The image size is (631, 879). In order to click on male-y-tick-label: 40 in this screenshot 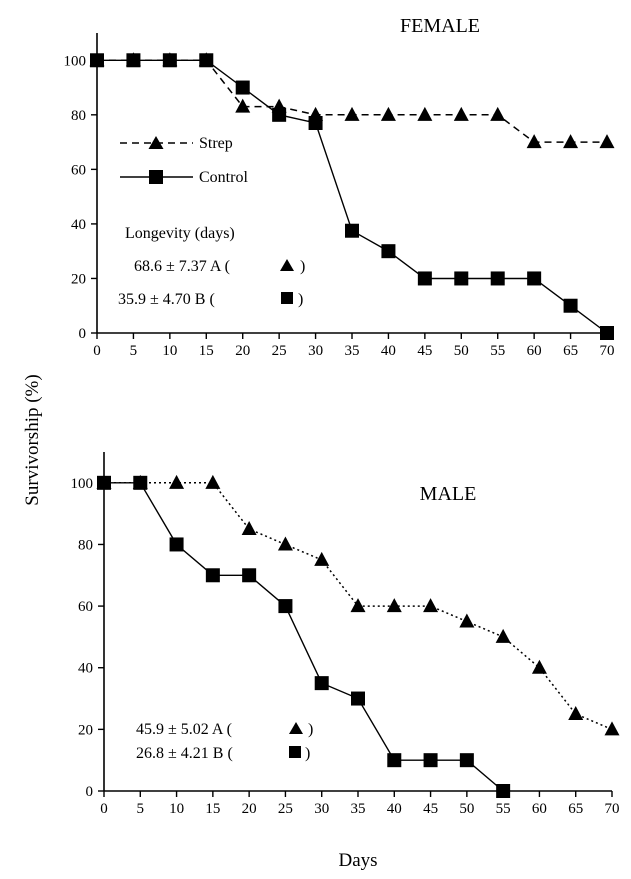, I will do `click(85, 669)`.